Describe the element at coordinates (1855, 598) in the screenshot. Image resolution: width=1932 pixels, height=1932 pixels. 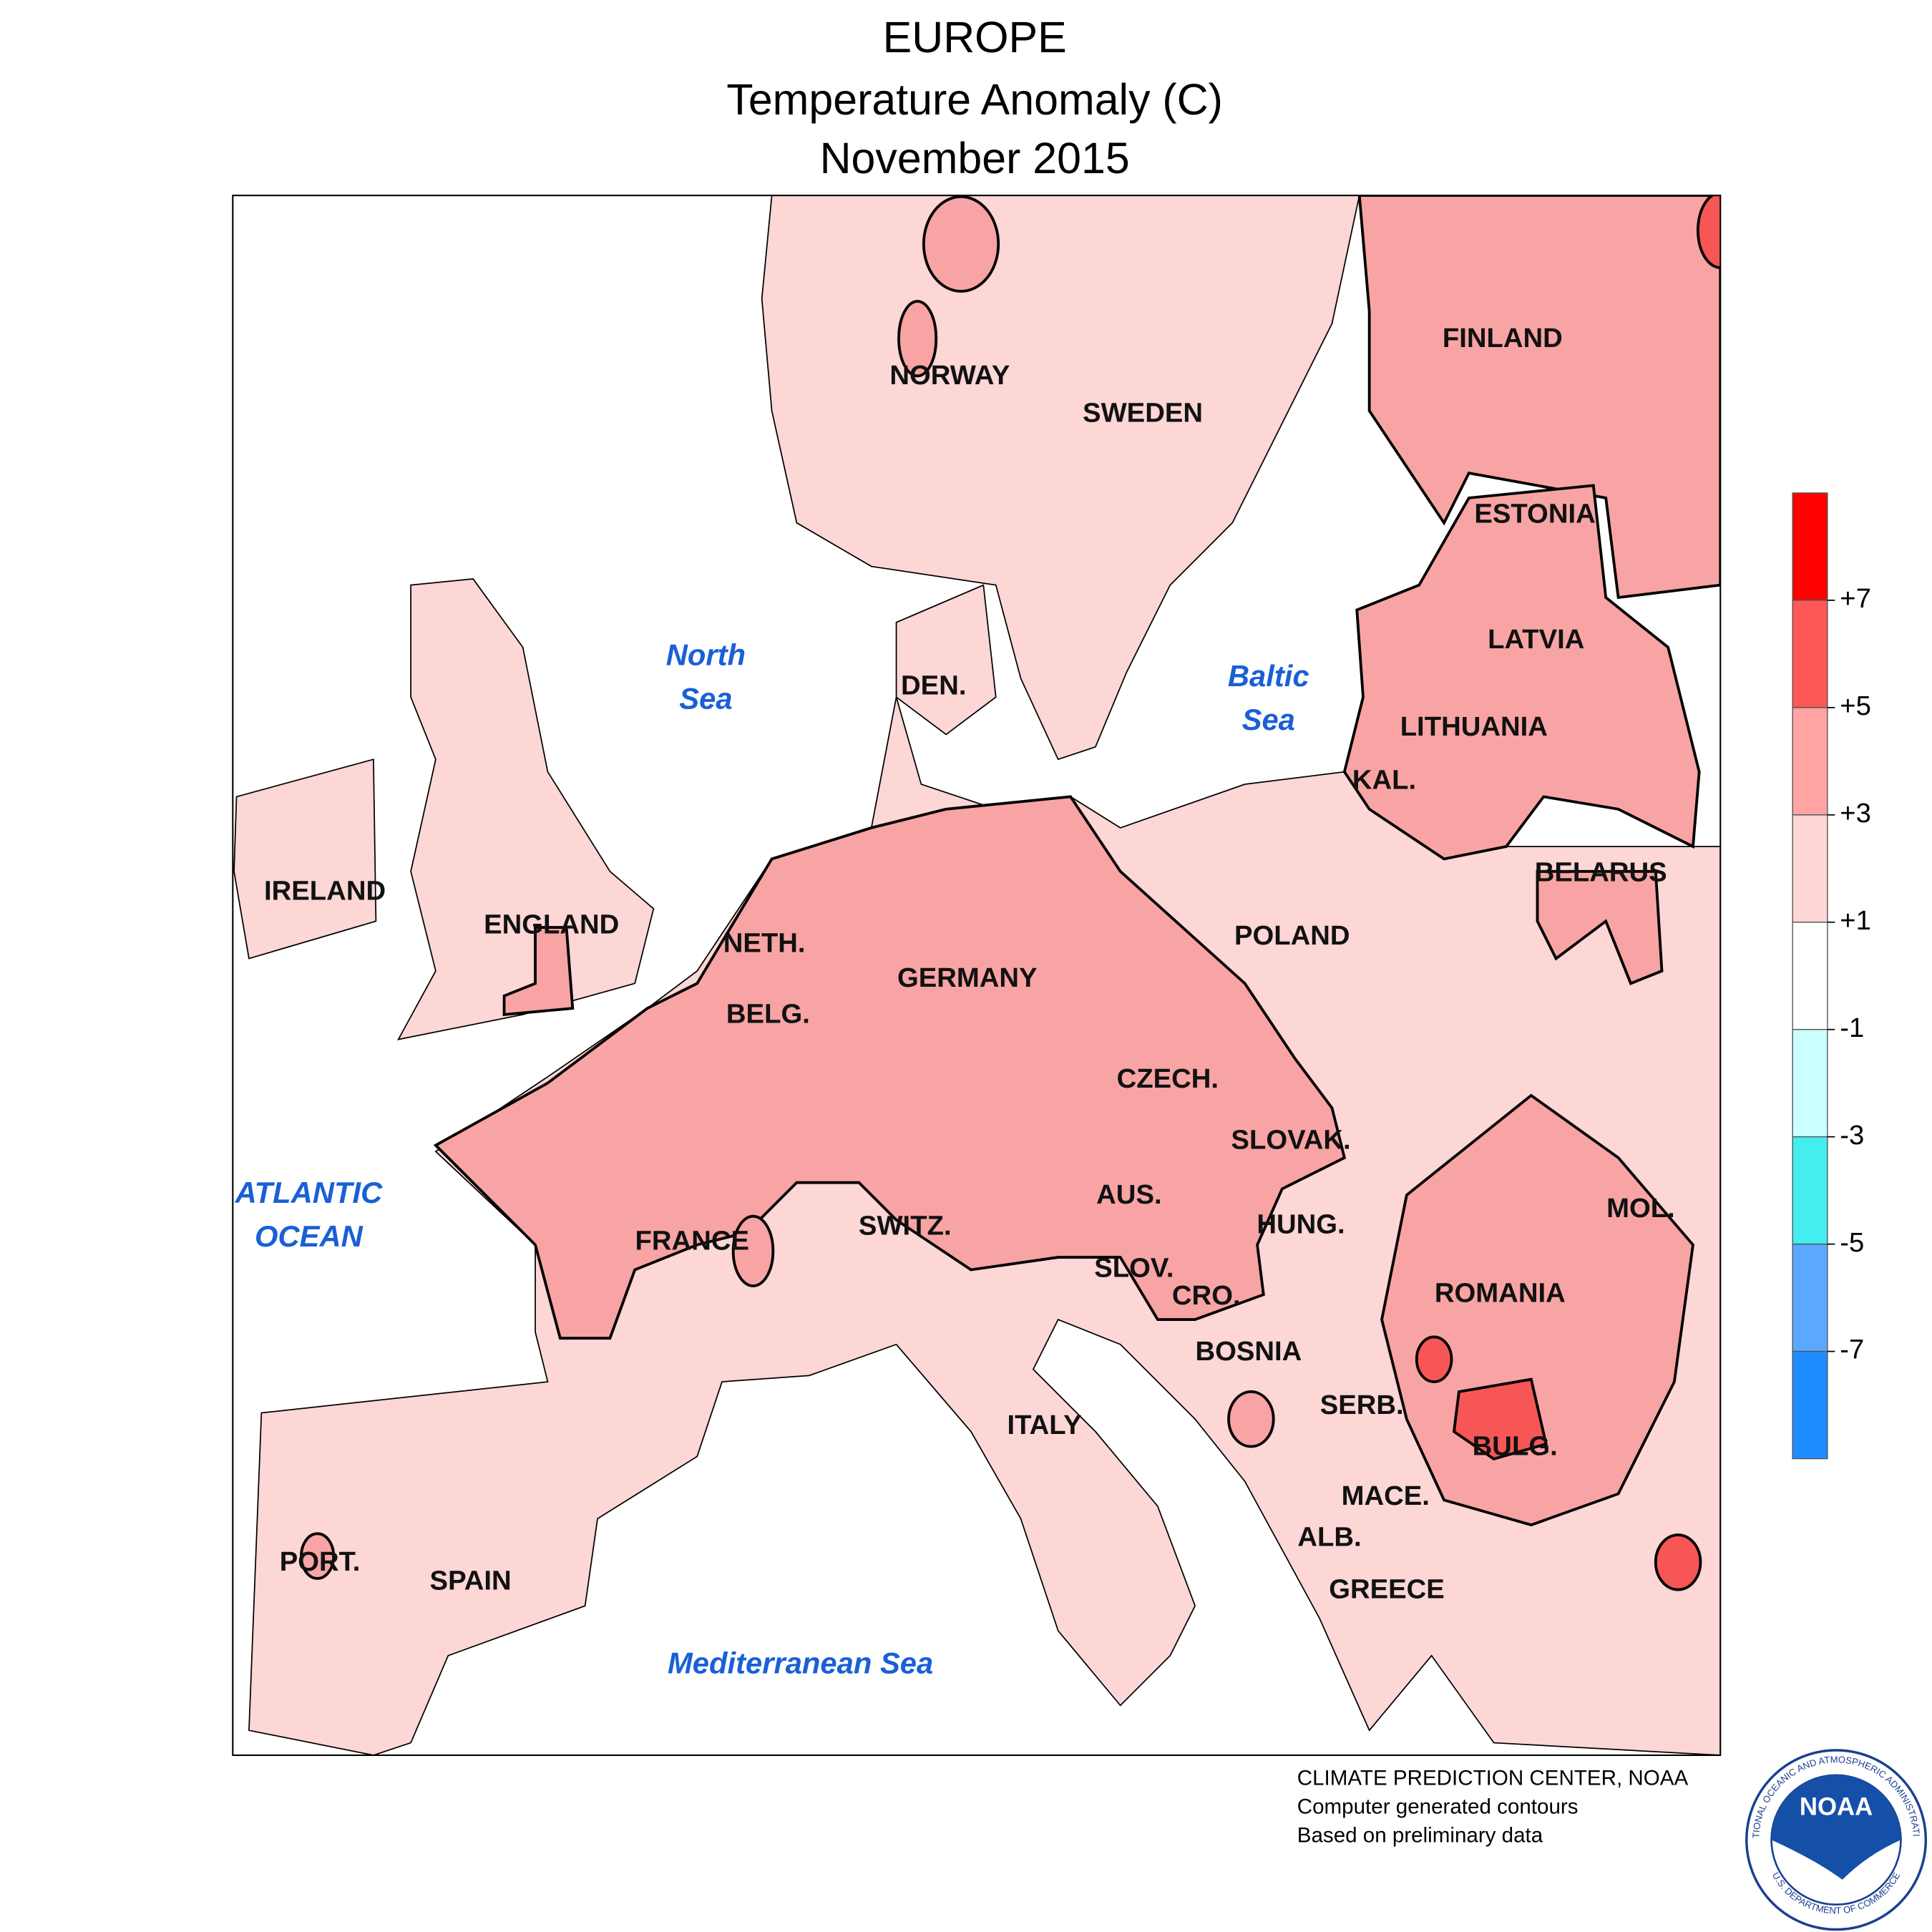
I see `colorbar-tick-label: +7` at that location.